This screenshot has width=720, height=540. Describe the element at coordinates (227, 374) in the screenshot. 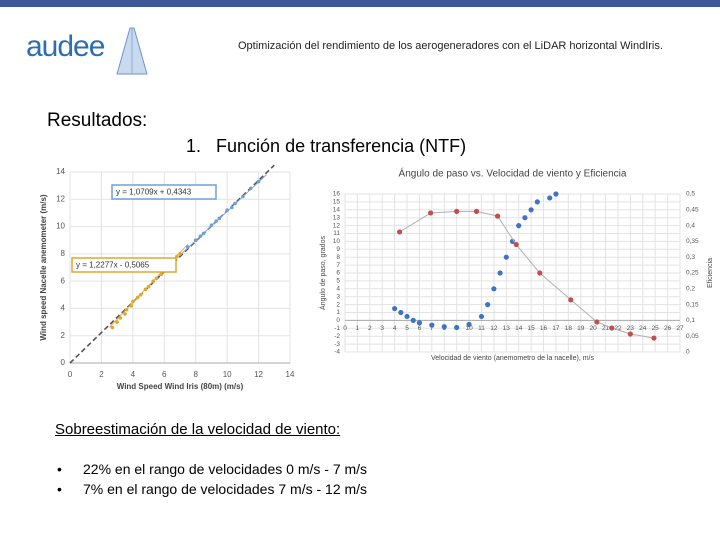

I see `x-tick-label: 10` at that location.